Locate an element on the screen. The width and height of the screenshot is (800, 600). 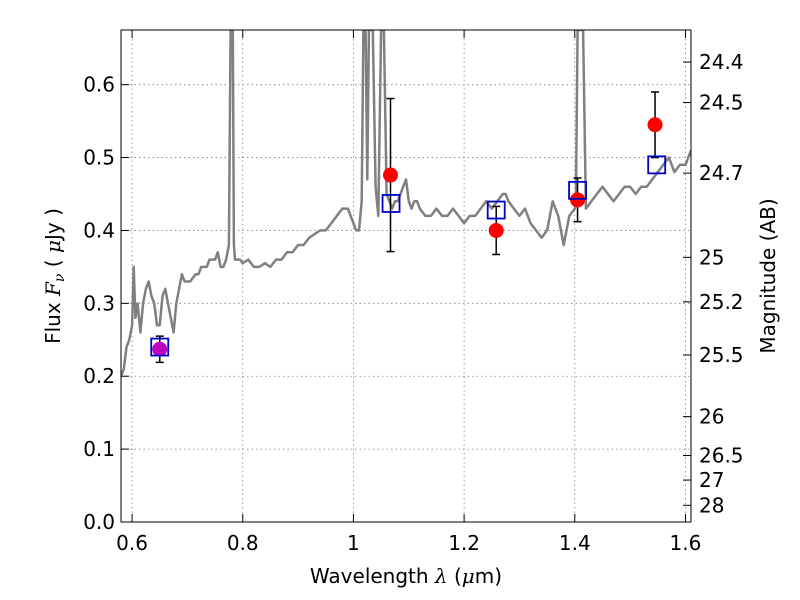
y2-tick-label: 27 is located at coordinates (711, 480).